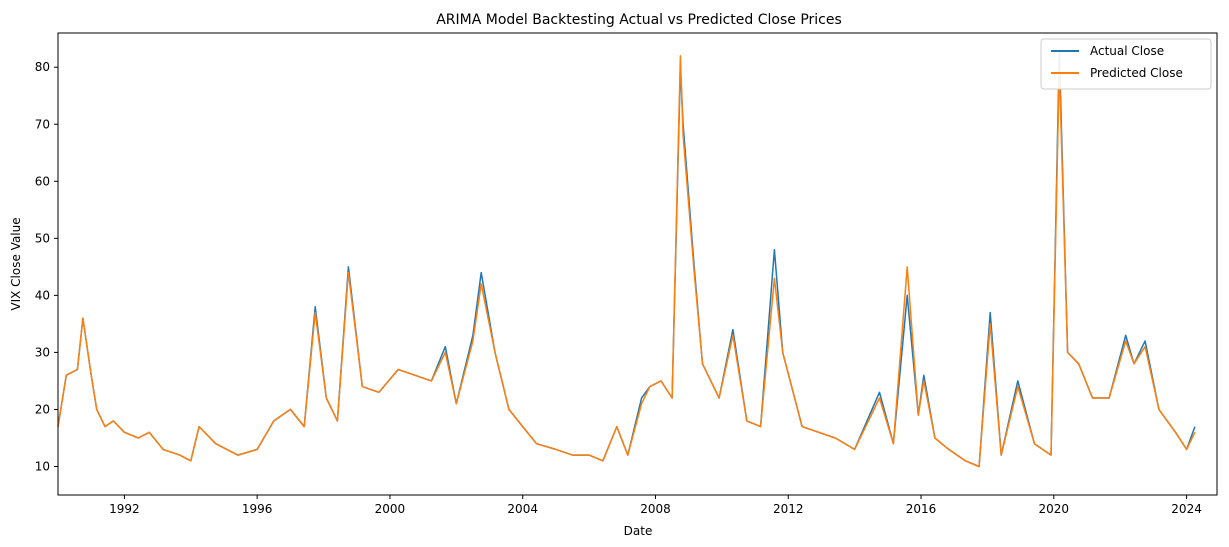 This screenshot has height=547, width=1229. I want to click on y-tick-label-10: 10, so click(42, 466).